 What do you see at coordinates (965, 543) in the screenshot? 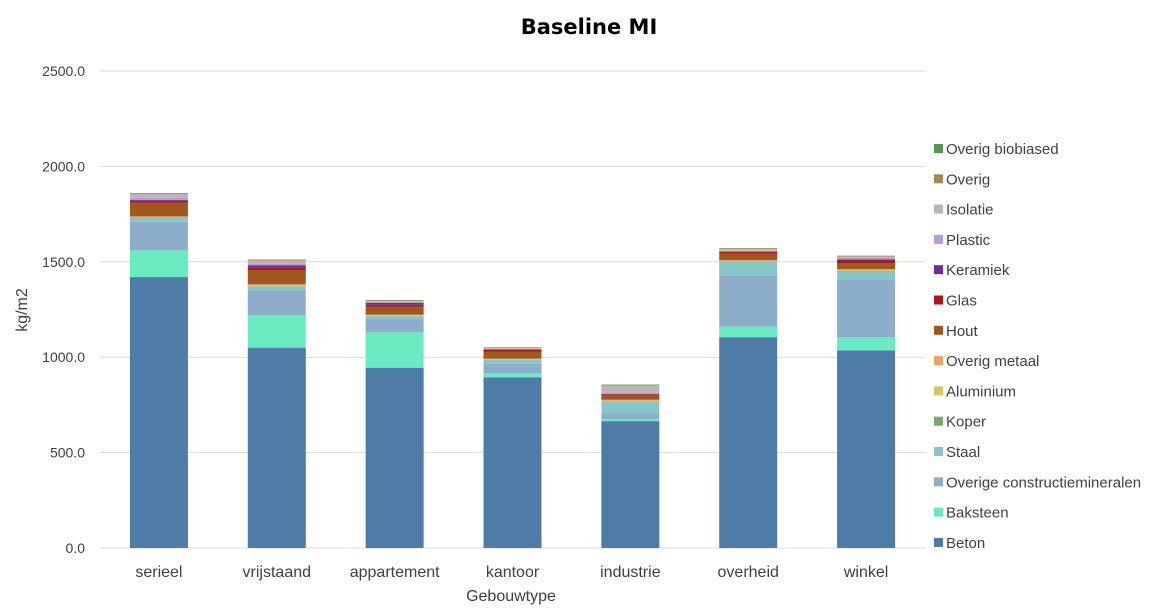
I see `legend-label: Beton` at bounding box center [965, 543].